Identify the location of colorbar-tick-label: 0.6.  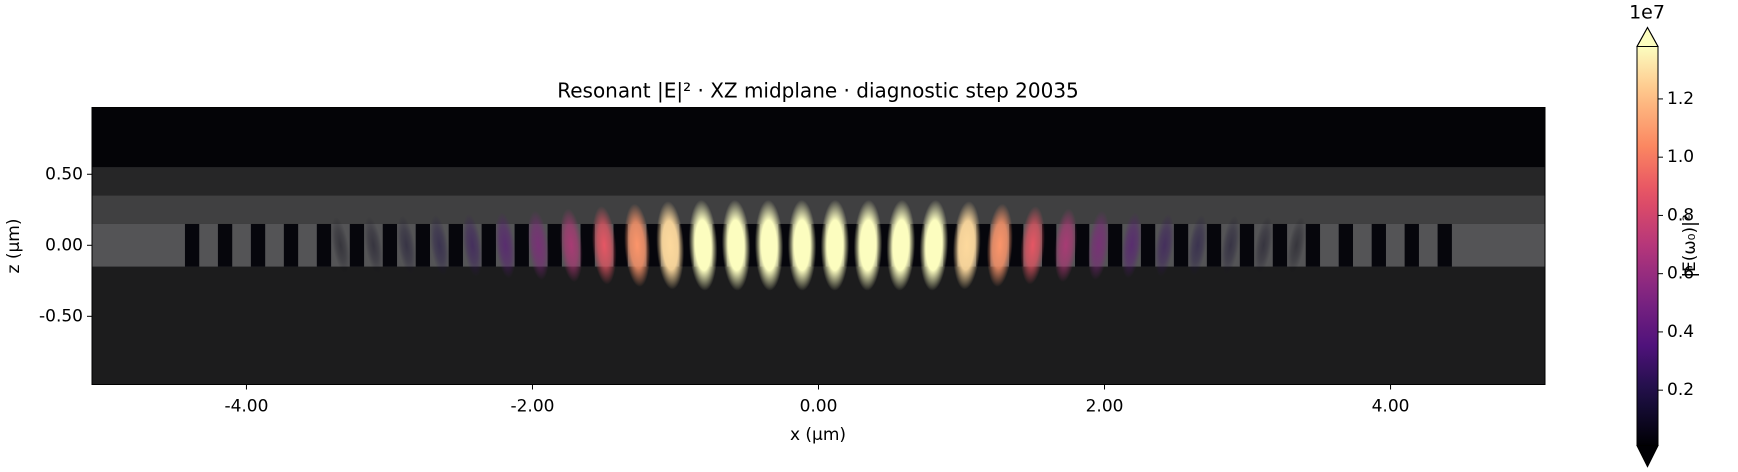
(1680, 274).